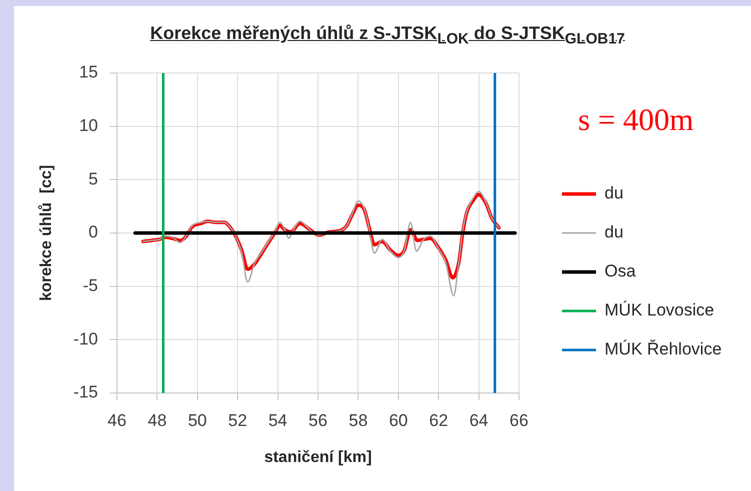 This screenshot has width=751, height=491. Describe the element at coordinates (278, 420) in the screenshot. I see `x-tick-label: 54` at that location.